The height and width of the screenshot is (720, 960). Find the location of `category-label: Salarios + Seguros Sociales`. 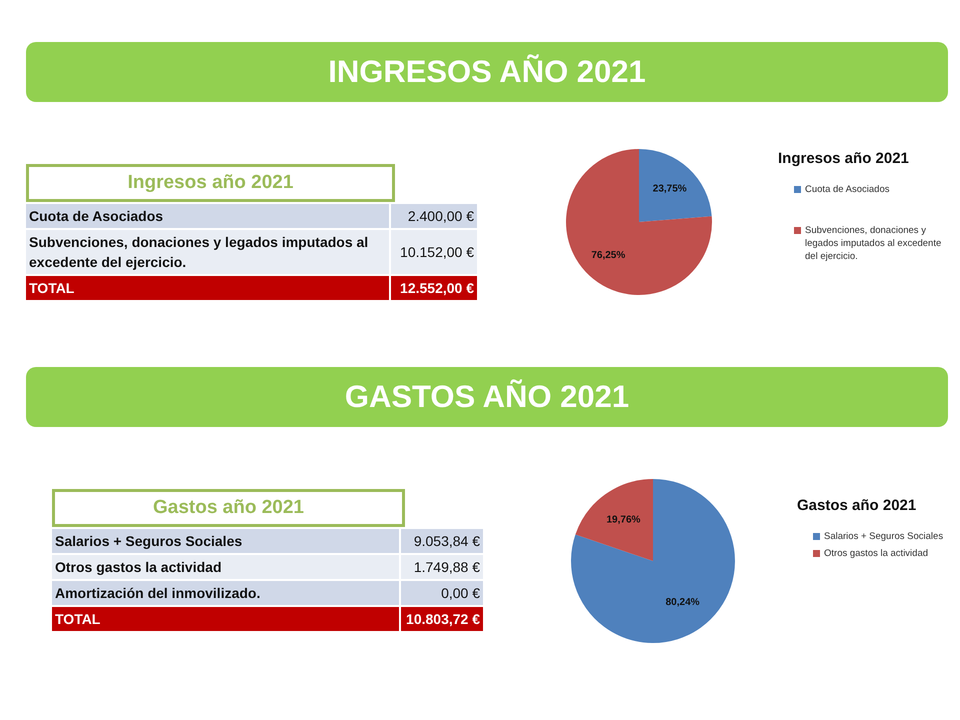

category-label: Salarios + Seguros Sociales is located at coordinates (225, 541).